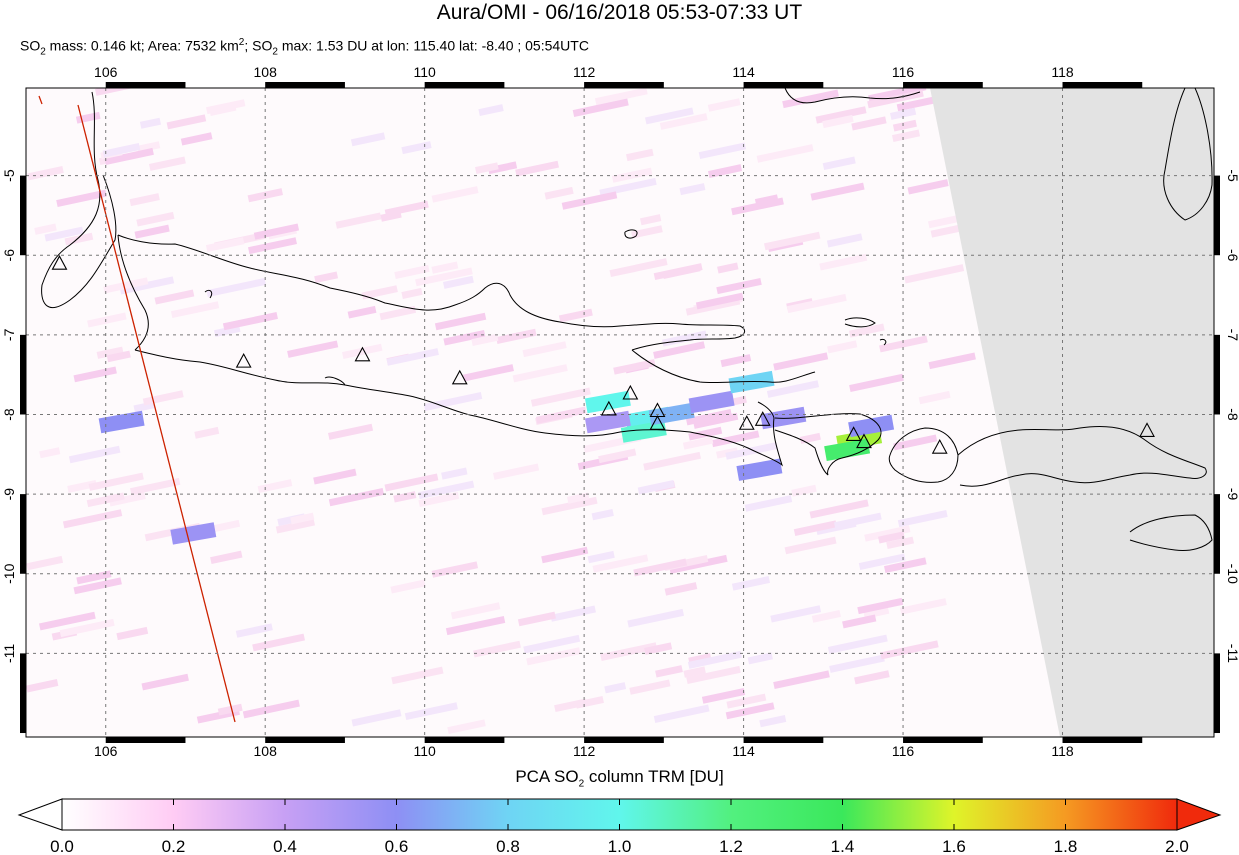  I want to click on colorbar-label: 0.6, so click(397, 846).